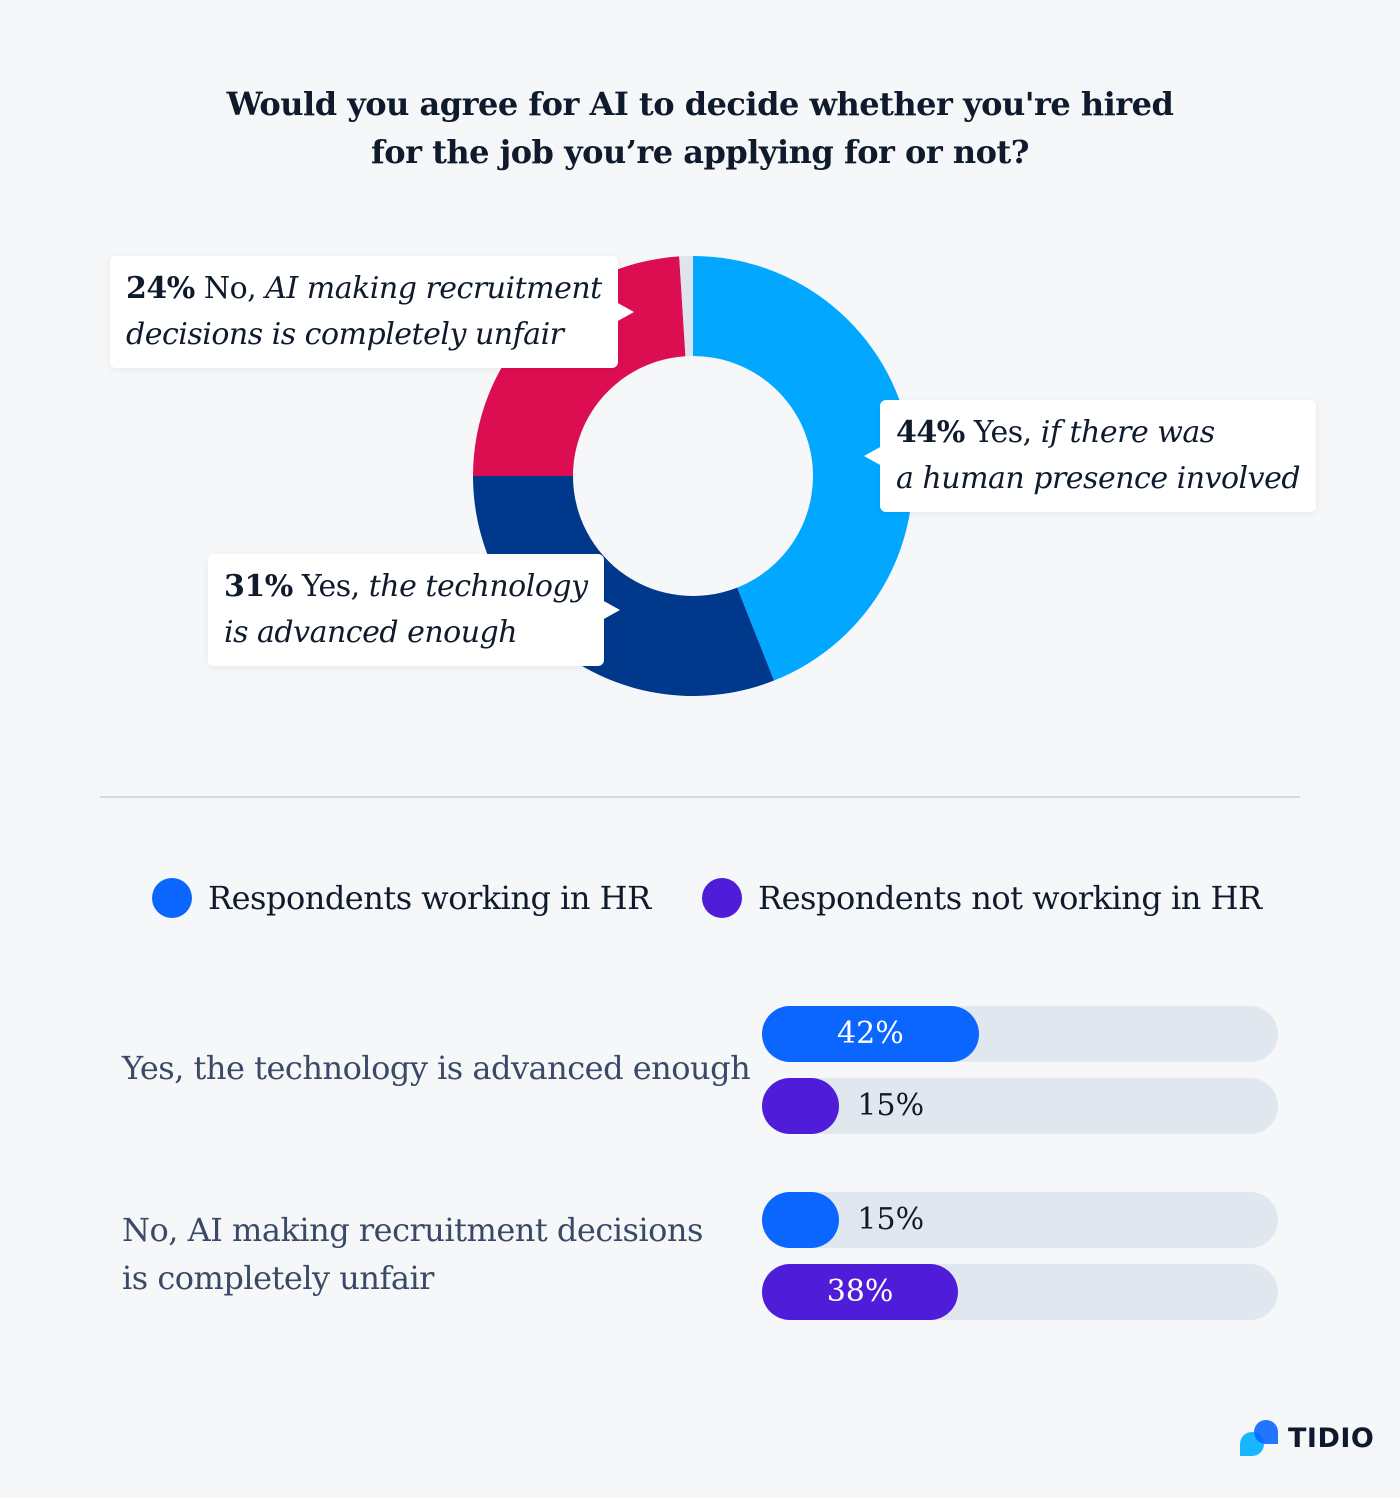  I want to click on bar-track: 38%, so click(1020, 1292).